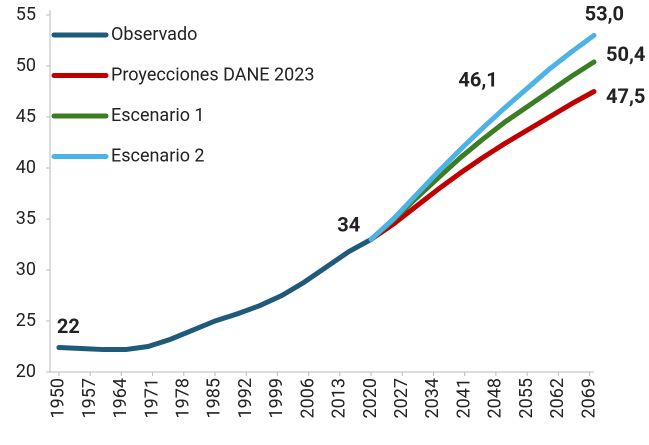 This screenshot has width=649, height=445. I want to click on x-tick-label: 2062, so click(557, 398).